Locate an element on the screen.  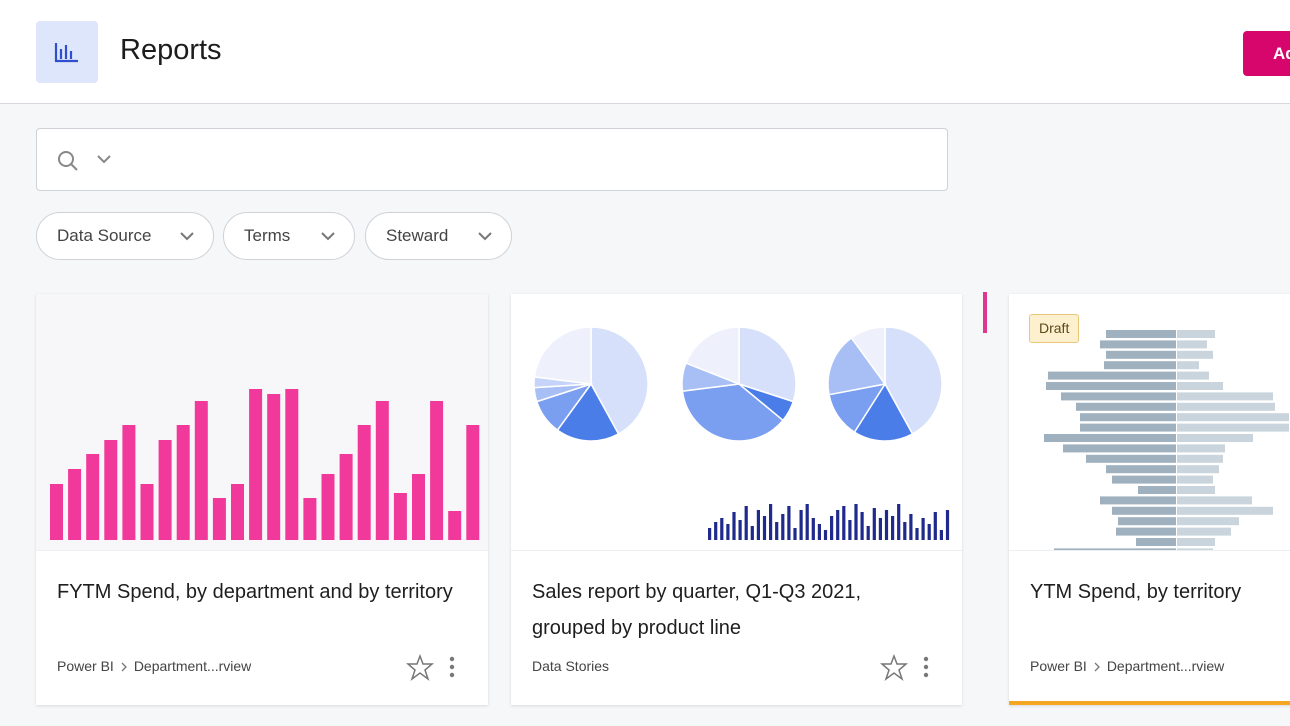
search-box is located at coordinates (492, 159).